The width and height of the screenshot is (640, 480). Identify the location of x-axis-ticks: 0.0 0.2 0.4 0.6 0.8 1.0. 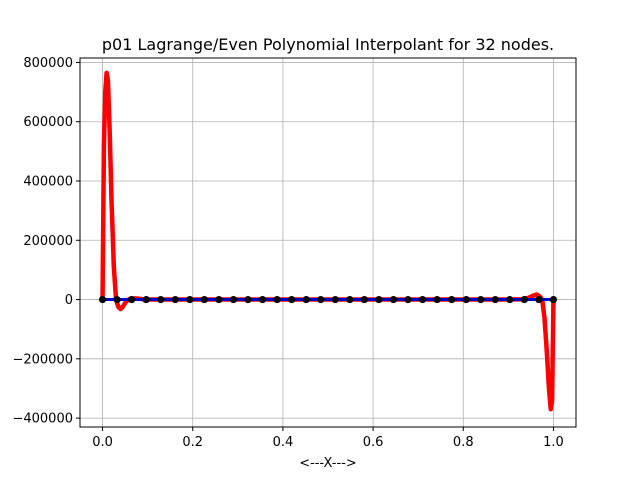
(328, 438).